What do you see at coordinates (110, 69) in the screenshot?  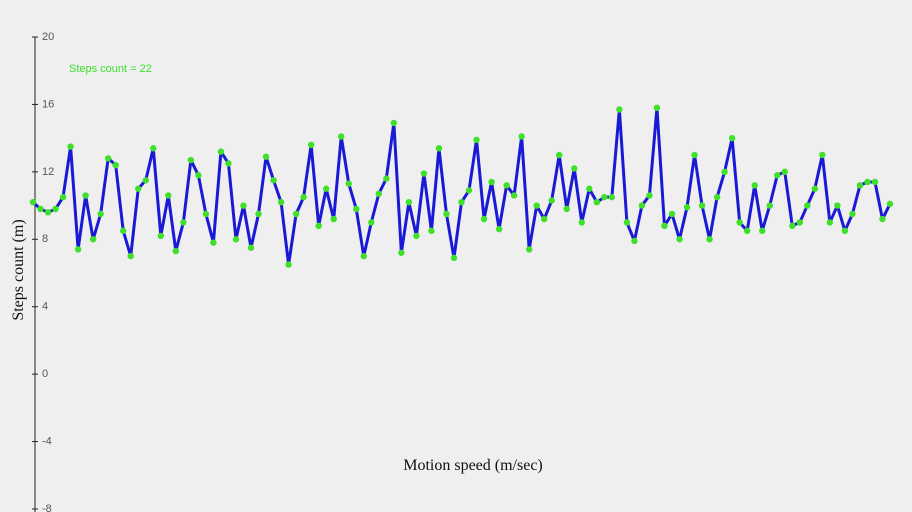 I see `annotation: Steps count = 22` at bounding box center [110, 69].